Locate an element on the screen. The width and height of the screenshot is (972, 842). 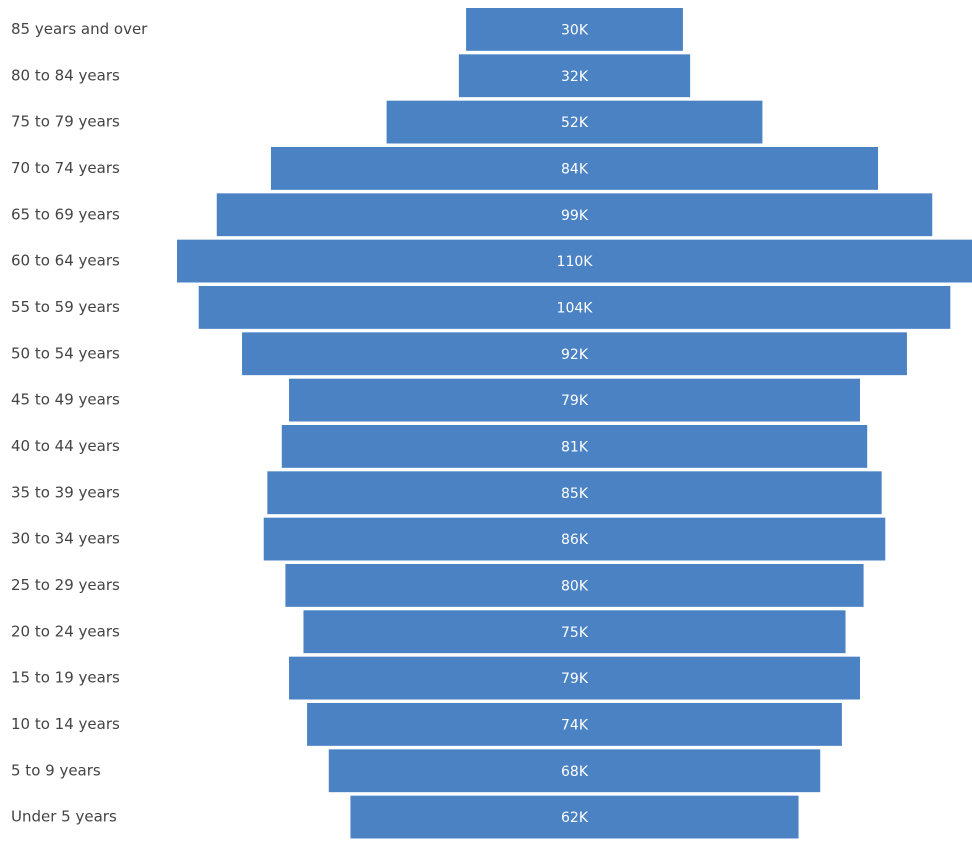
category-label: 80 to 84 years is located at coordinates (65, 75).